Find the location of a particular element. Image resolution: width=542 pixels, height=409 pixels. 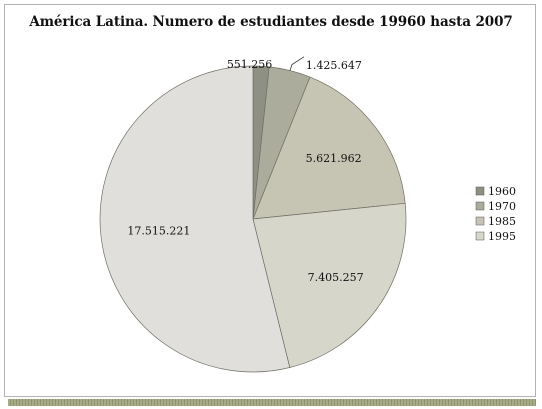

pie-slice-1985 is located at coordinates (329, 148).